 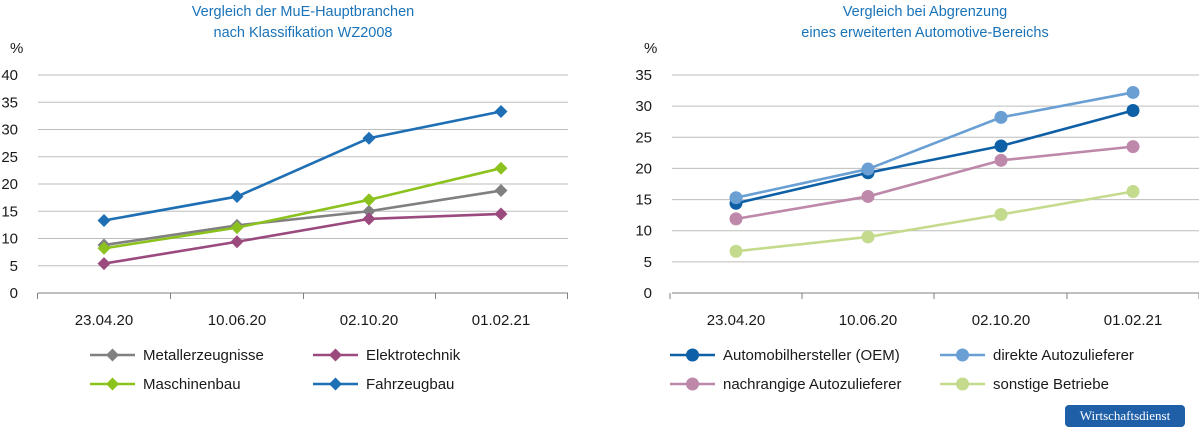 I want to click on chart1-legend-metallerzeugnisse-marker, so click(x=112, y=355).